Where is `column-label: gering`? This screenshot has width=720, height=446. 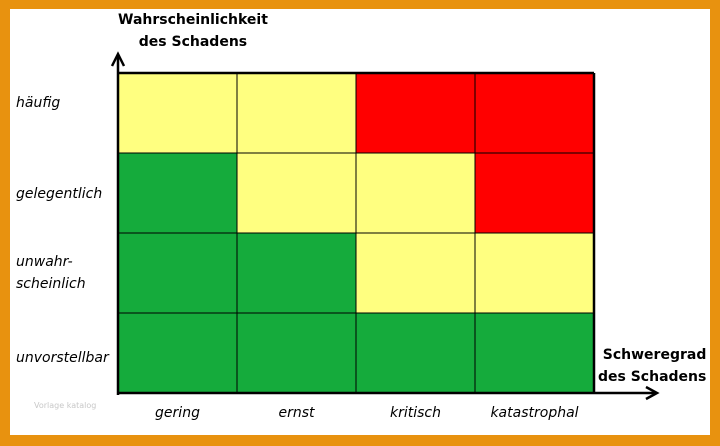 column-label: gering is located at coordinates (177, 413).